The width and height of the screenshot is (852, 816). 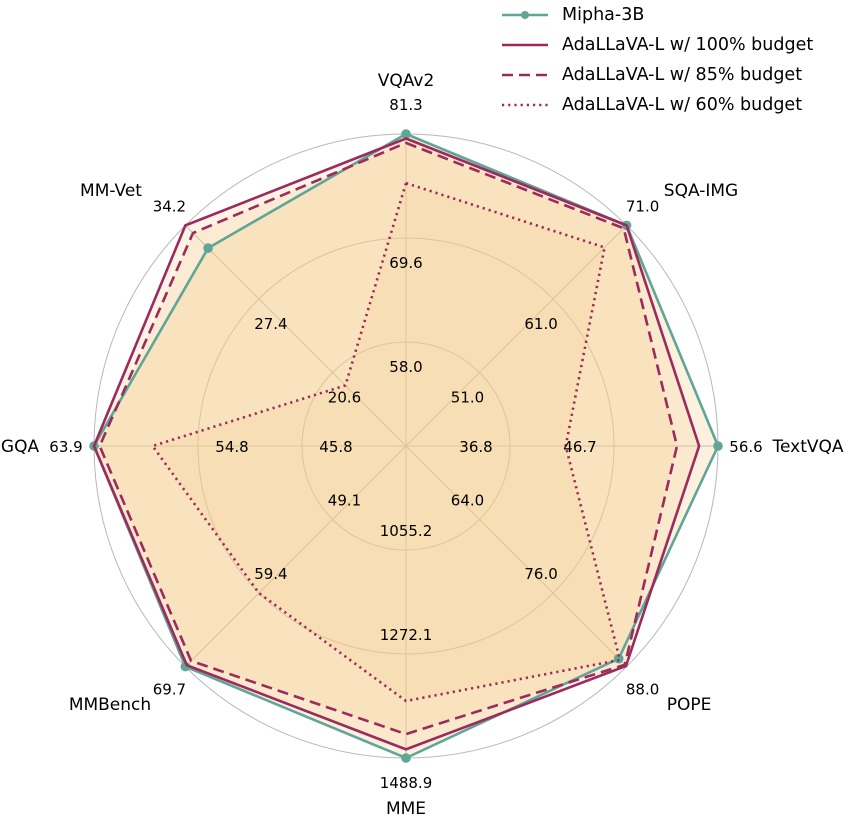 I want to click on legend-label: AdaLLaVA-L w/ 60% budget, so click(x=682, y=105).